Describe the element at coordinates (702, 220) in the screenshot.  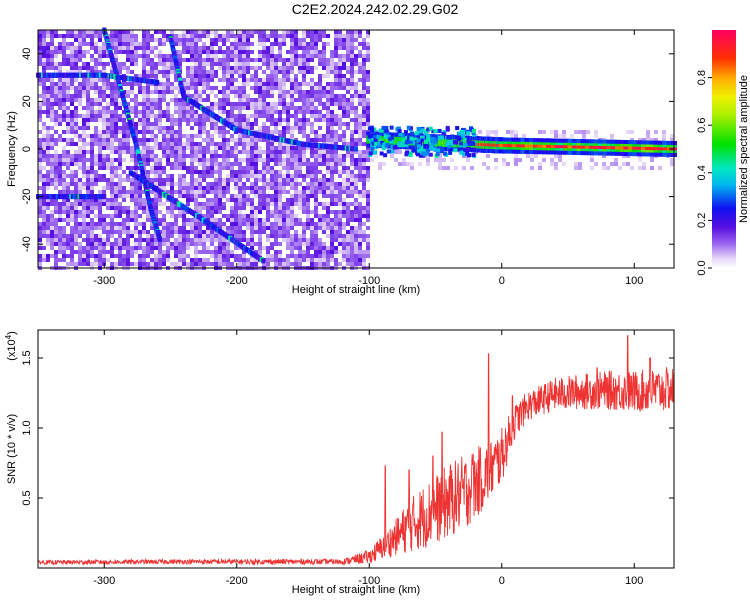
I see `colorbar-tick-label: 0.2` at that location.